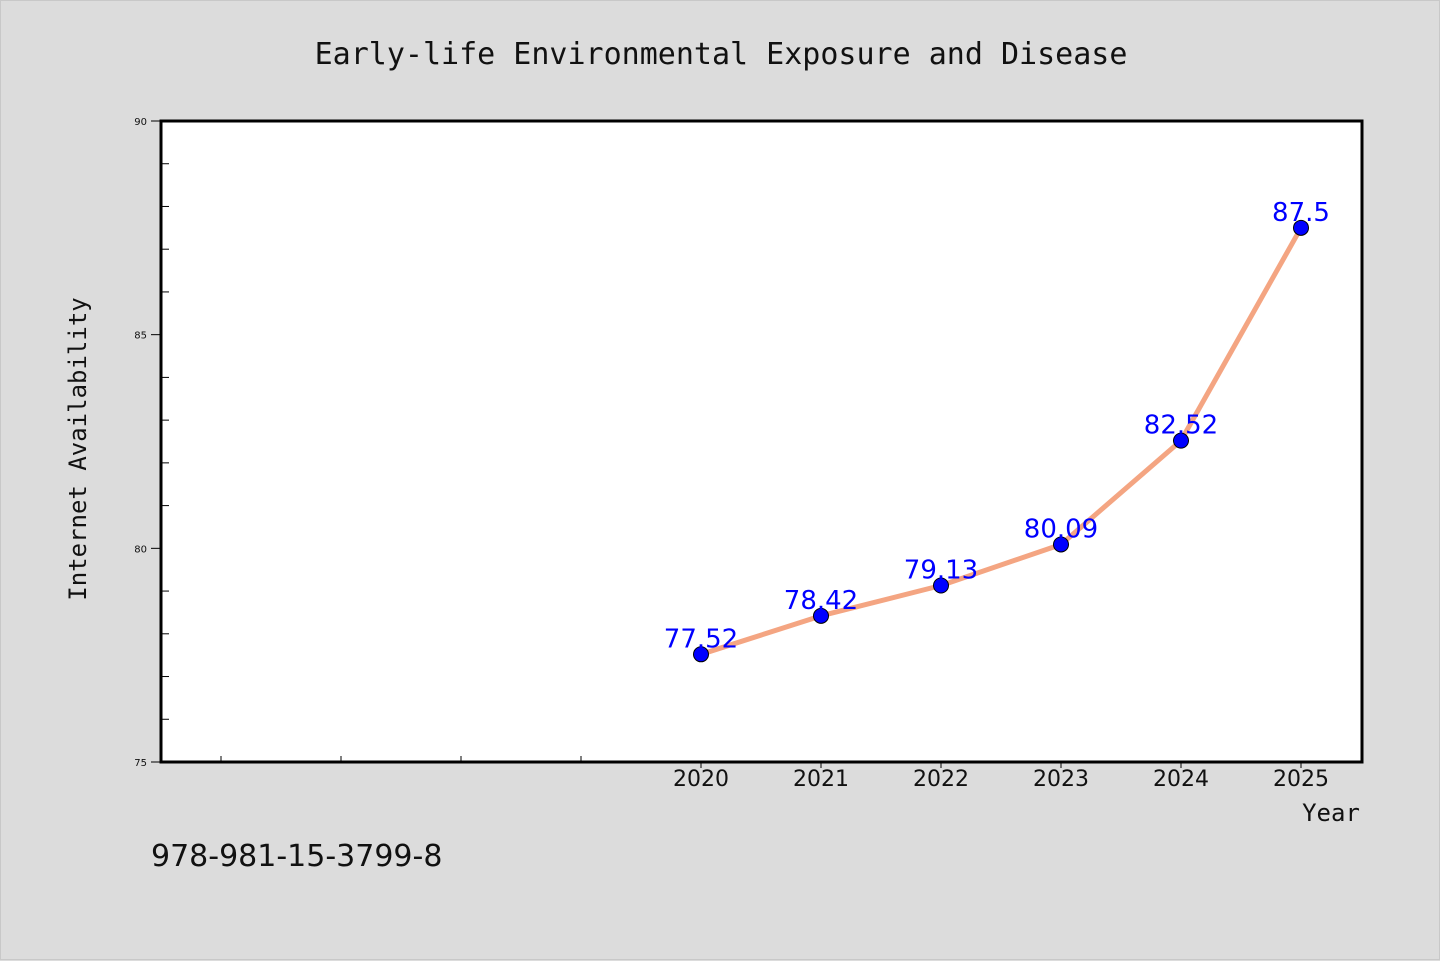 Image resolution: width=1440 pixels, height=961 pixels. I want to click on data-label: 87.5, so click(1301, 213).